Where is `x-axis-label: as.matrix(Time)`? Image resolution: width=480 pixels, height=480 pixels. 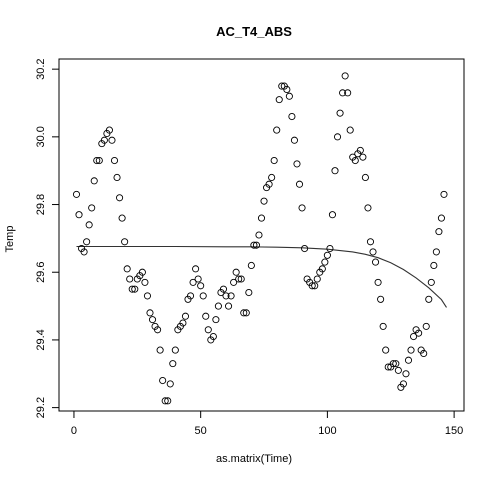
x-axis-label: as.matrix(Time) is located at coordinates (254, 459).